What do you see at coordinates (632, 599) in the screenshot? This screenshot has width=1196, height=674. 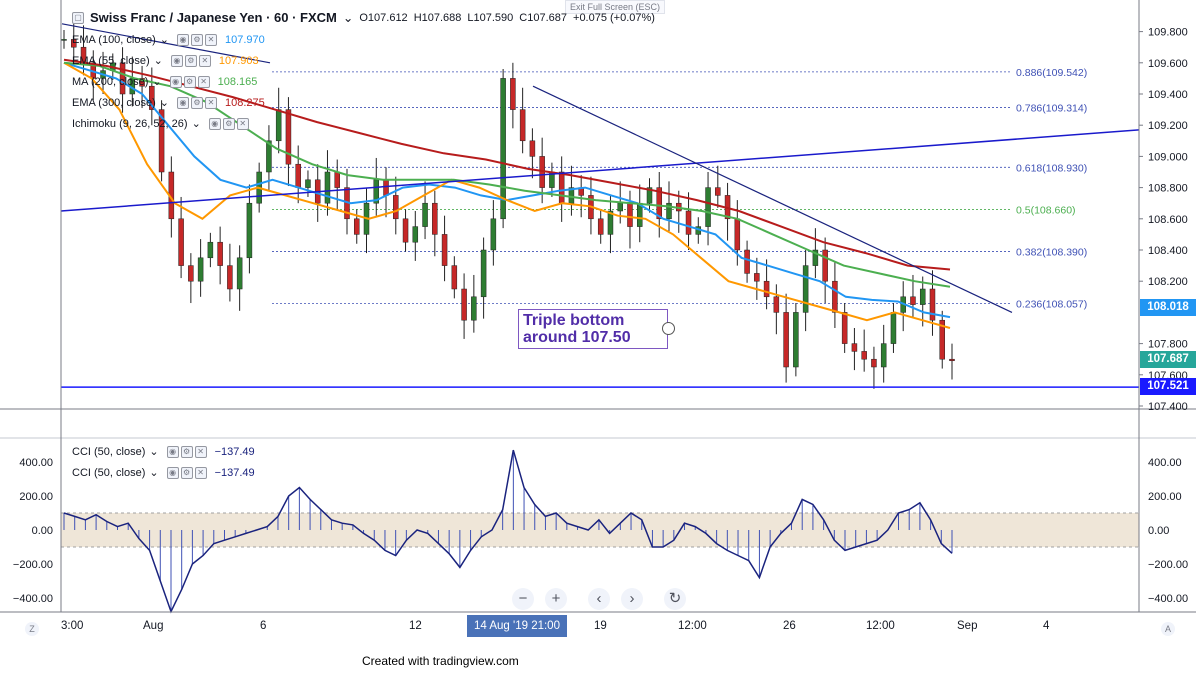 I see `scroll-right-button: ›` at bounding box center [632, 599].